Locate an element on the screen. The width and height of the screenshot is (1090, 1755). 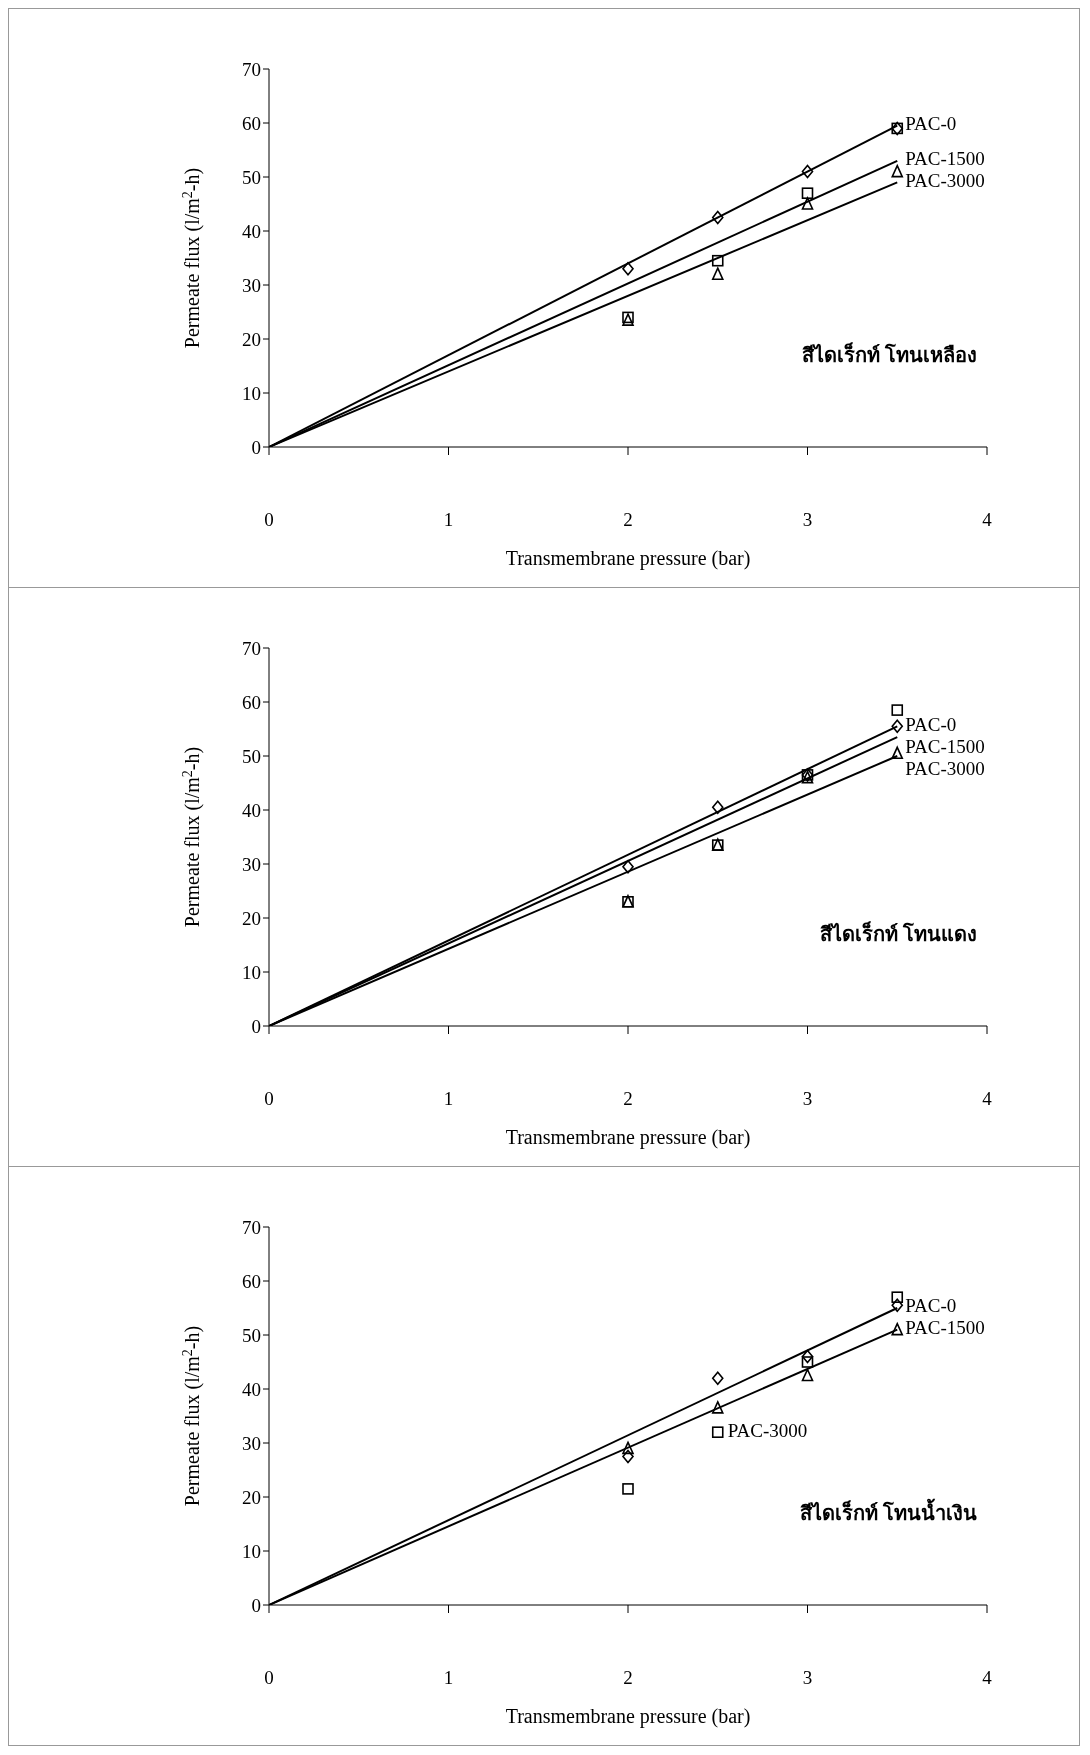
annotation: สีไดเร็กท์ โทนแดง is located at coordinates (898, 933).